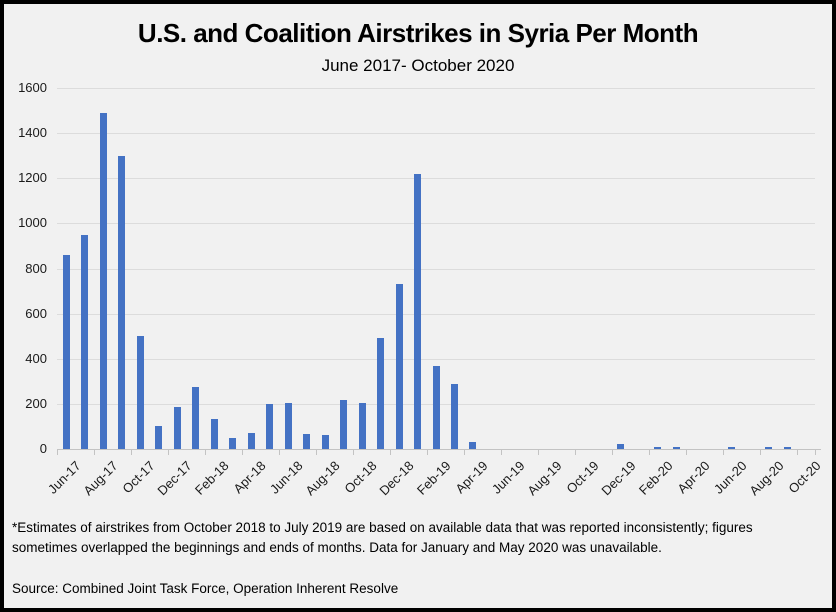 Image resolution: width=836 pixels, height=612 pixels. Describe the element at coordinates (36, 358) in the screenshot. I see `y-tick-label-400: 400` at that location.